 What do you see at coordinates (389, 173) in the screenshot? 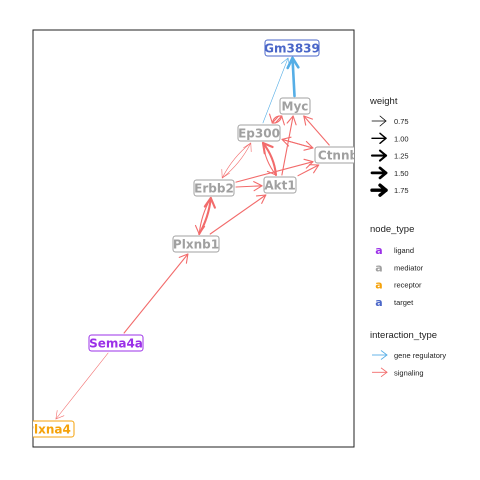
I see `legend-weight-item: 1.50` at bounding box center [389, 173].